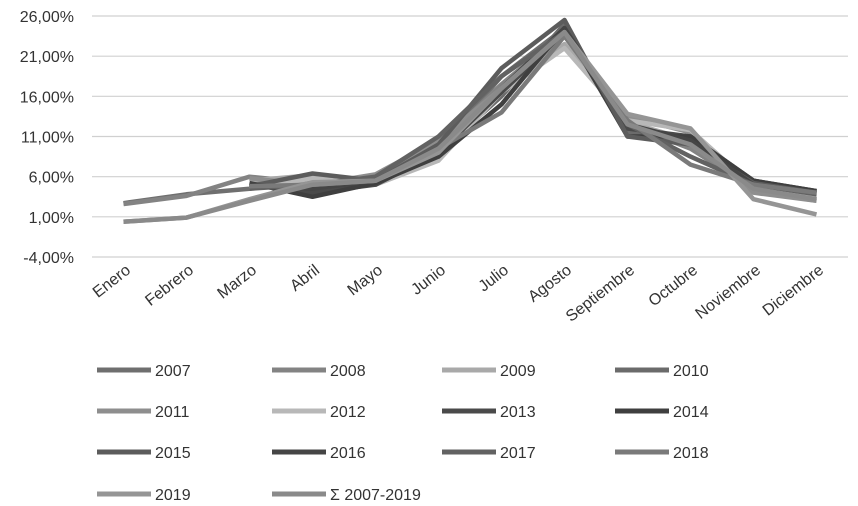 The image size is (858, 506). I want to click on x-tick-label: Diciembre, so click(793, 291).